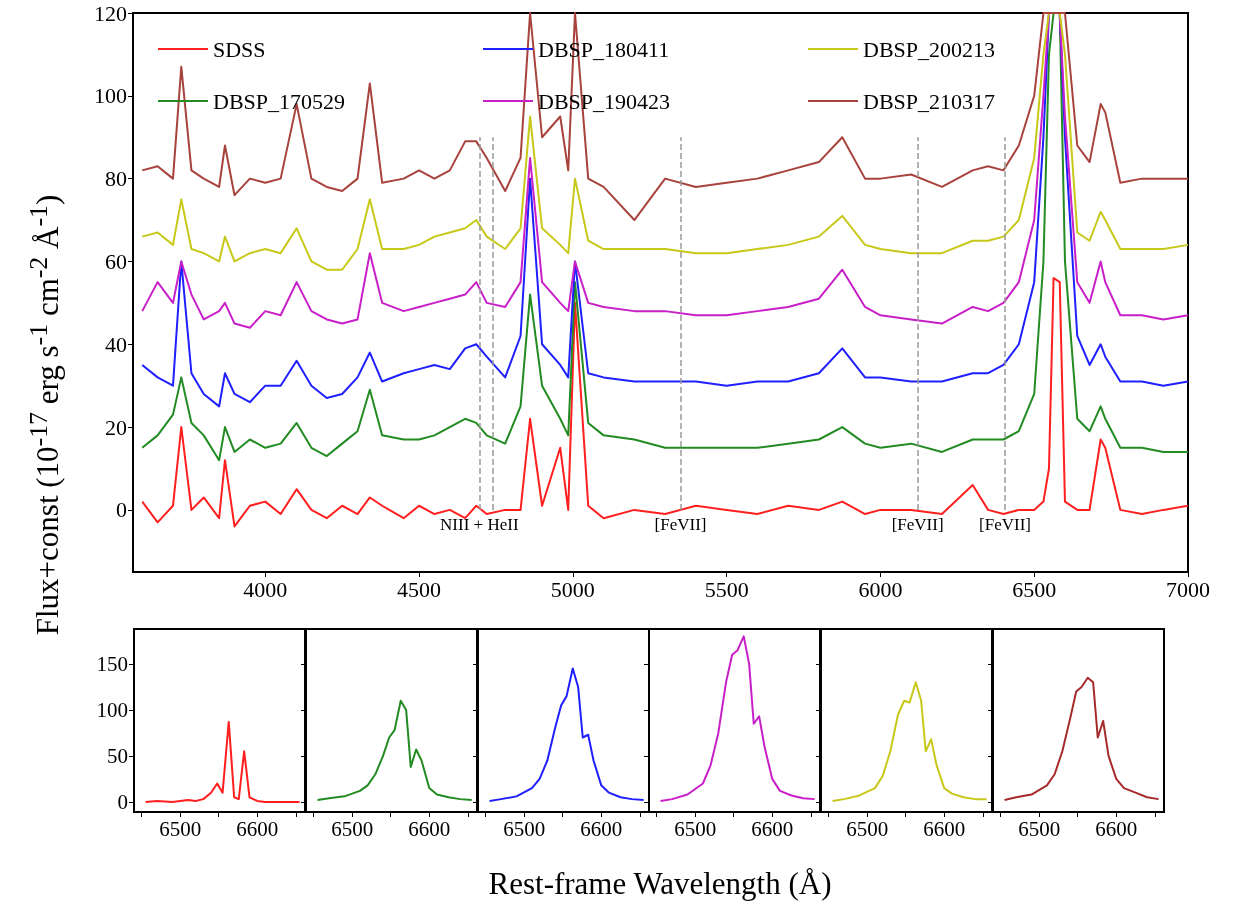  I want to click on legend-label: DBSP_210317, so click(929, 101).